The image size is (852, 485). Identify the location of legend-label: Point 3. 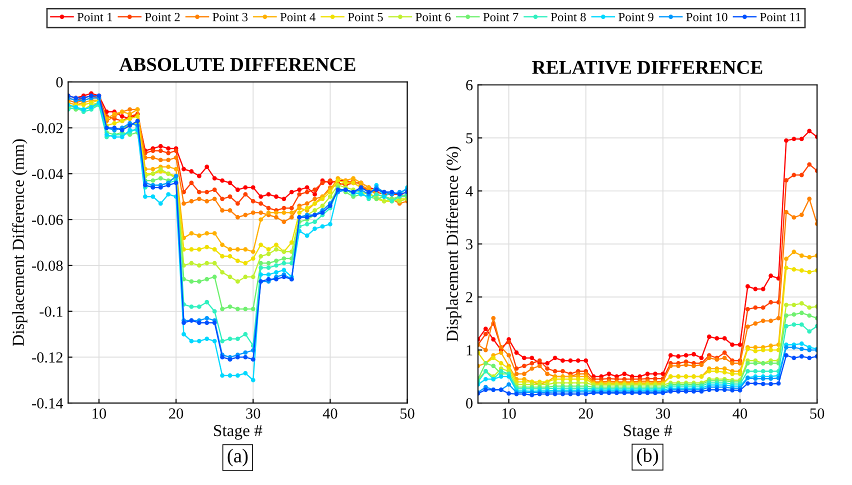
(230, 17).